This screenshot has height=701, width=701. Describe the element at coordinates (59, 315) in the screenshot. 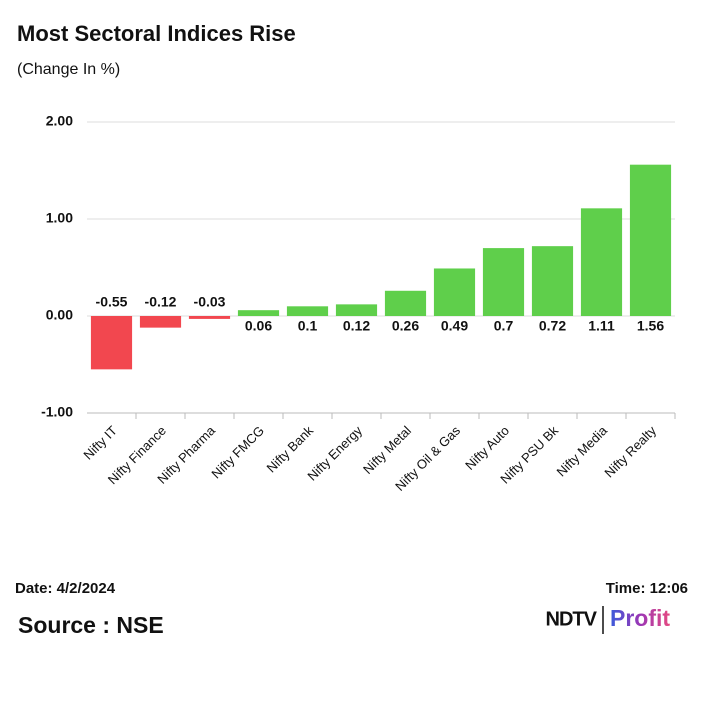

I see `y-tick-label: 0.00` at that location.